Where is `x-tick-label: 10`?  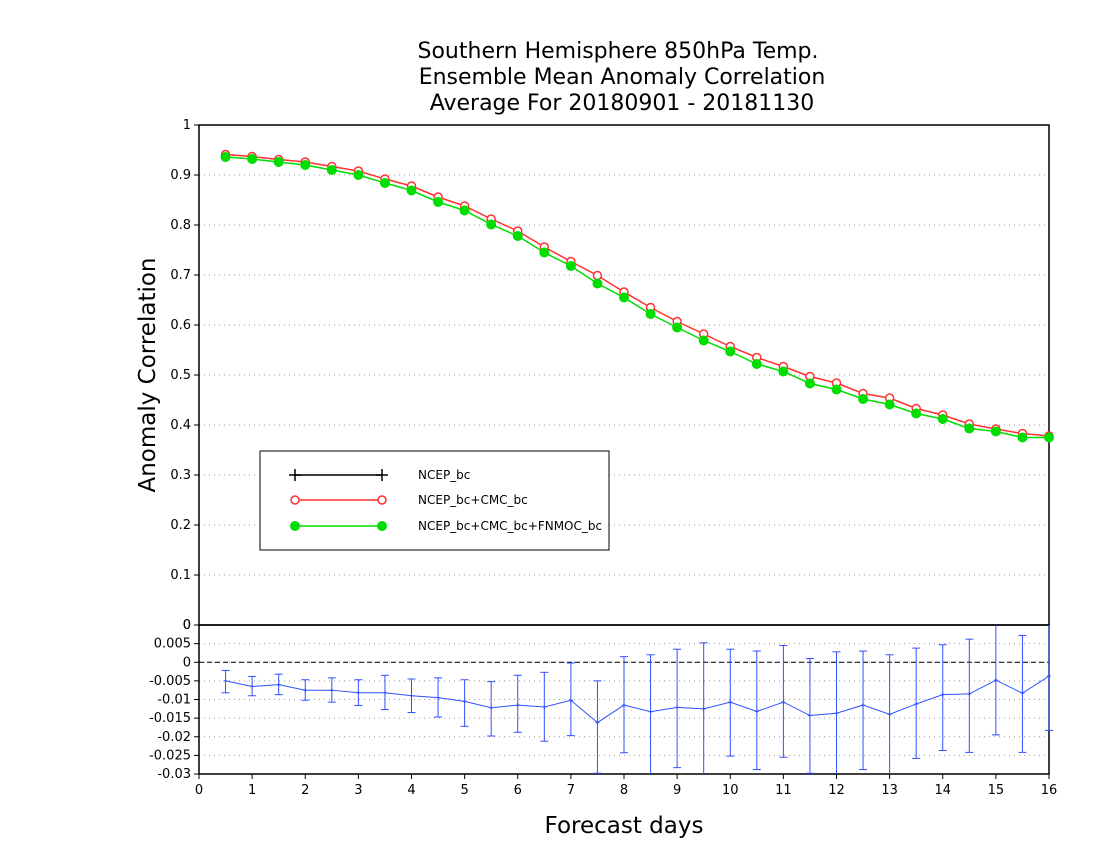
x-tick-label: 10 is located at coordinates (730, 790).